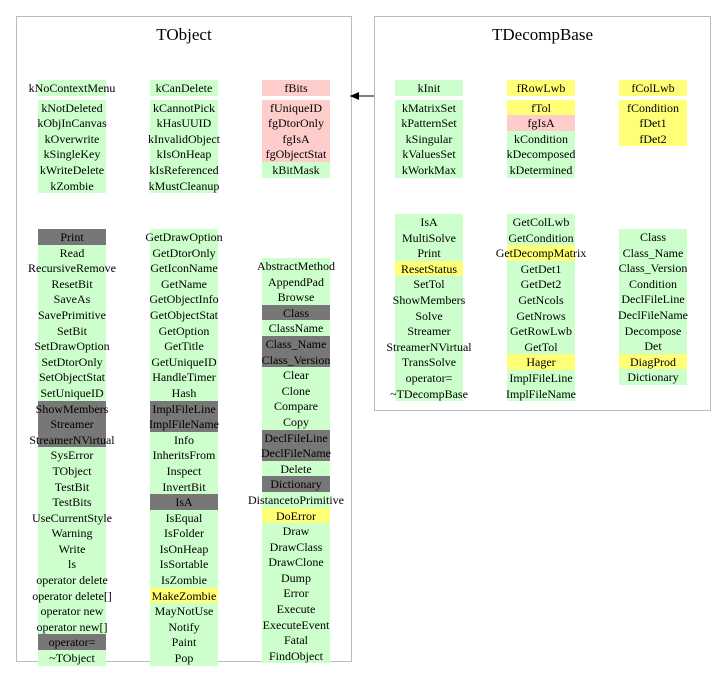 This screenshot has height=687, width=723. I want to click on method-item: Hager, so click(541, 362).